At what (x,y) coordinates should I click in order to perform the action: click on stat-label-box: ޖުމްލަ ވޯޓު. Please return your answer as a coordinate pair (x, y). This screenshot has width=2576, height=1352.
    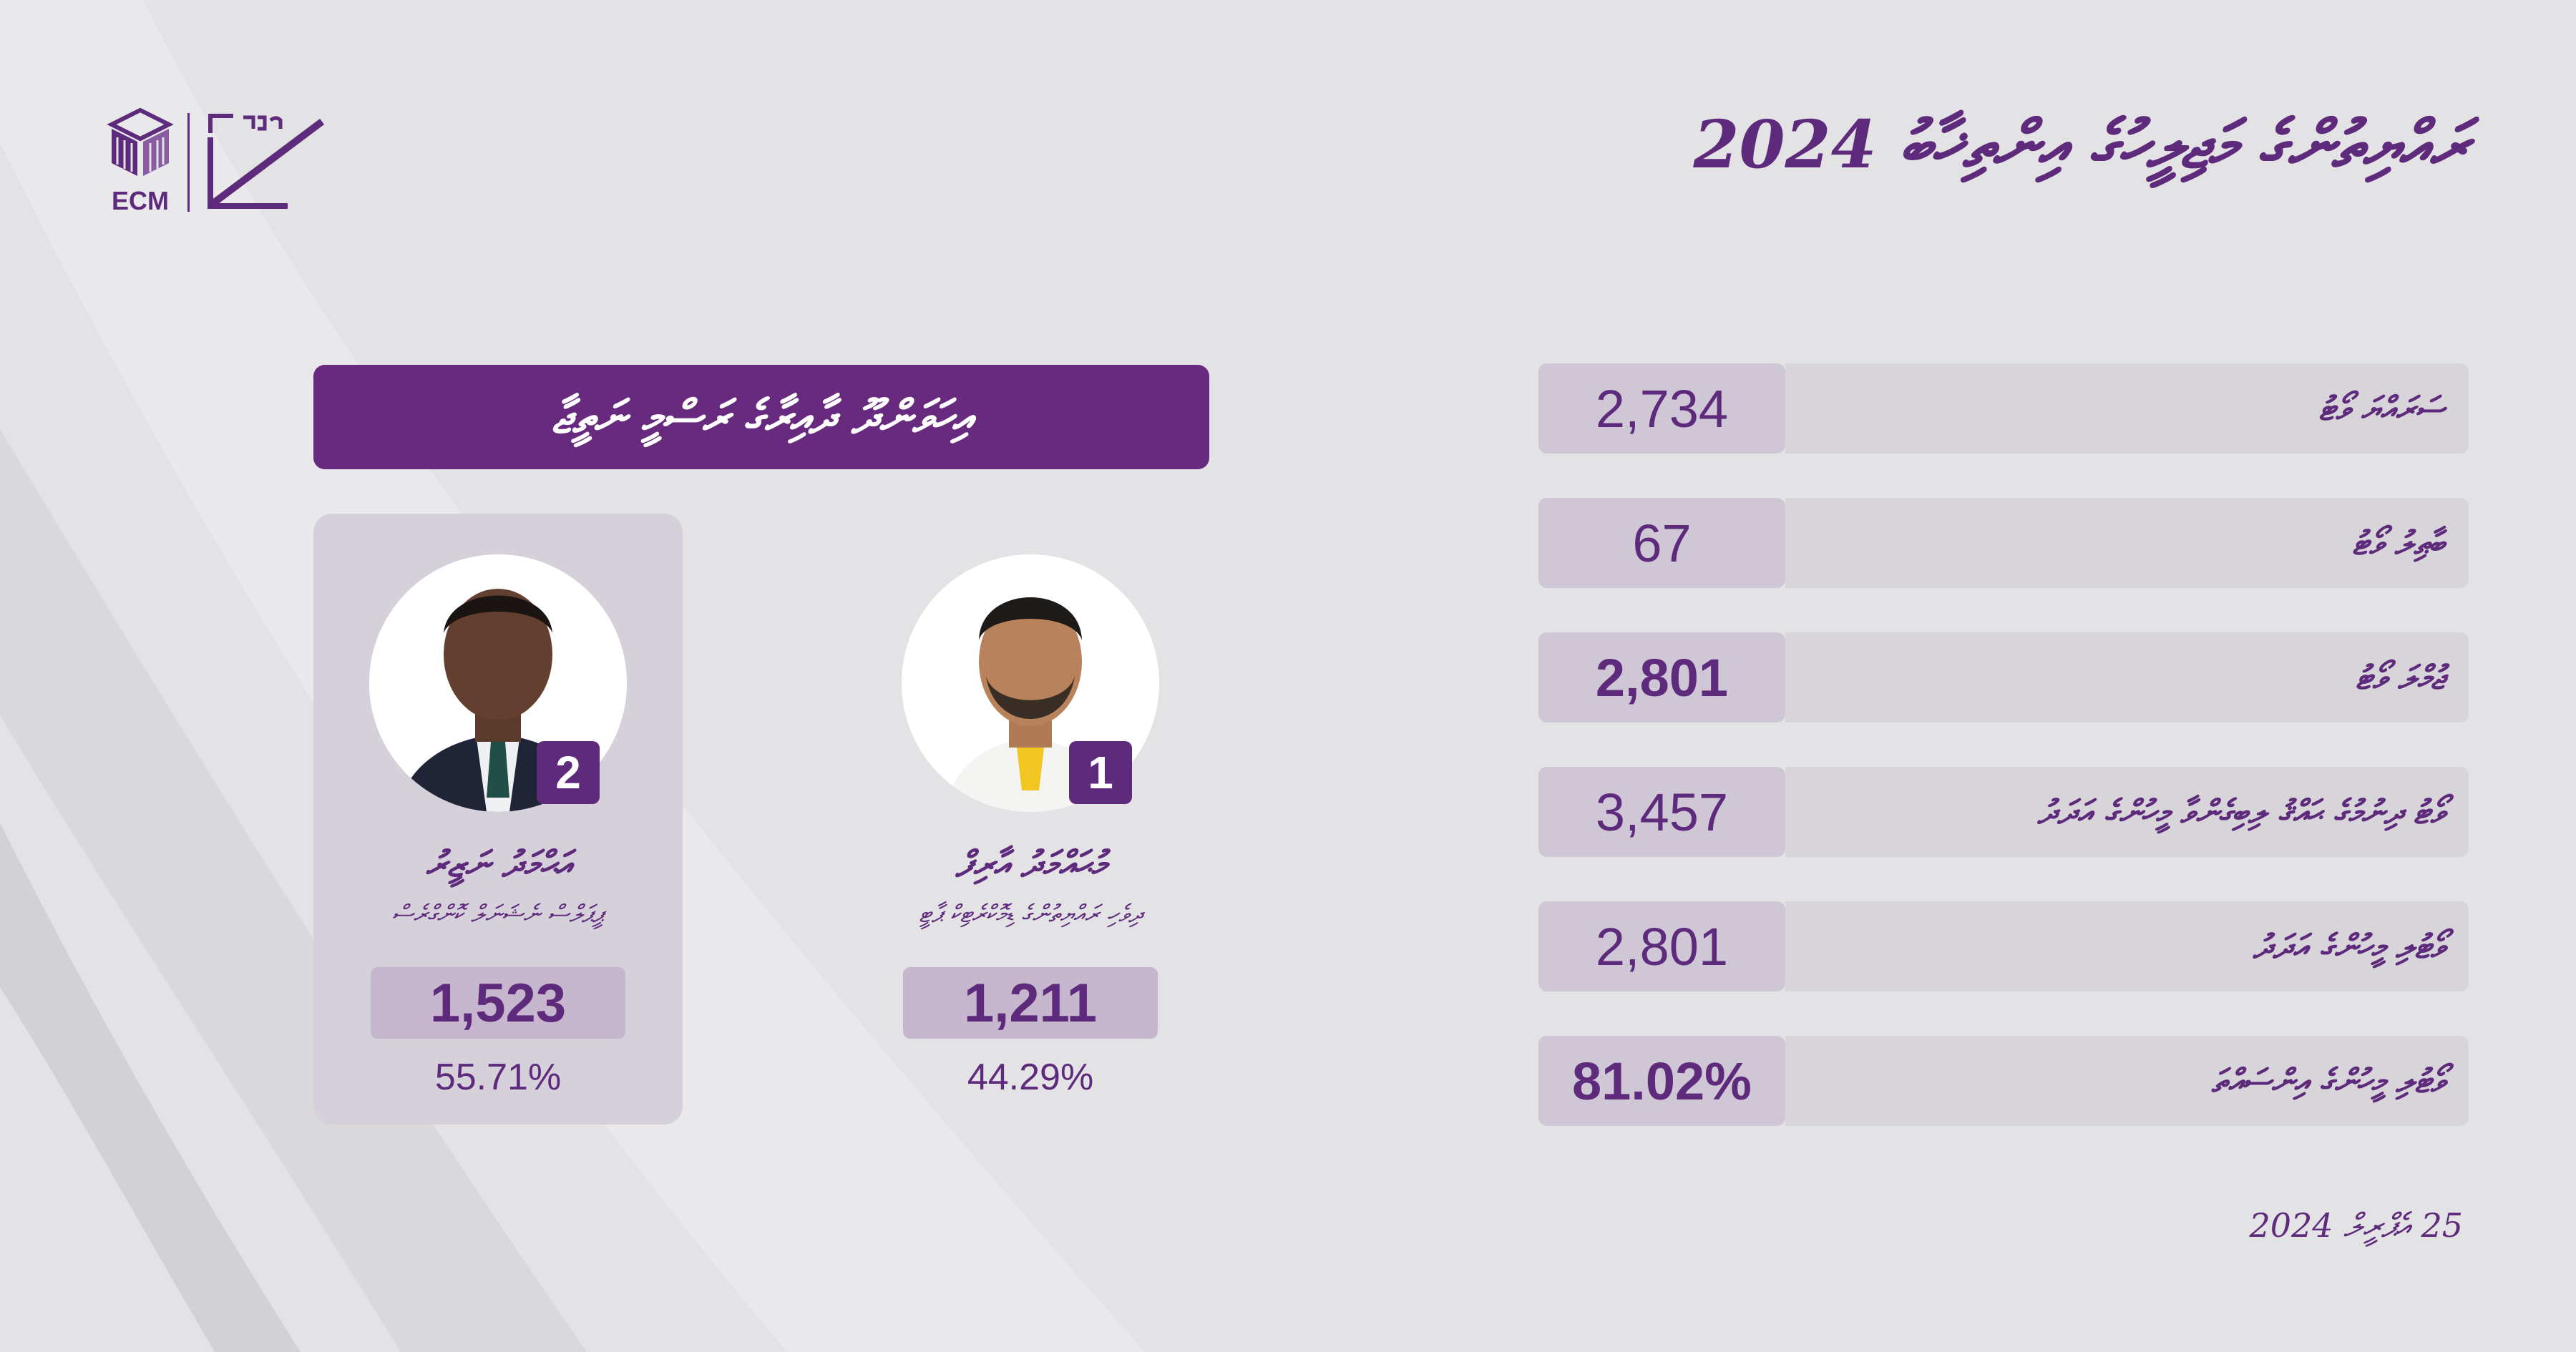
    Looking at the image, I should click on (2127, 677).